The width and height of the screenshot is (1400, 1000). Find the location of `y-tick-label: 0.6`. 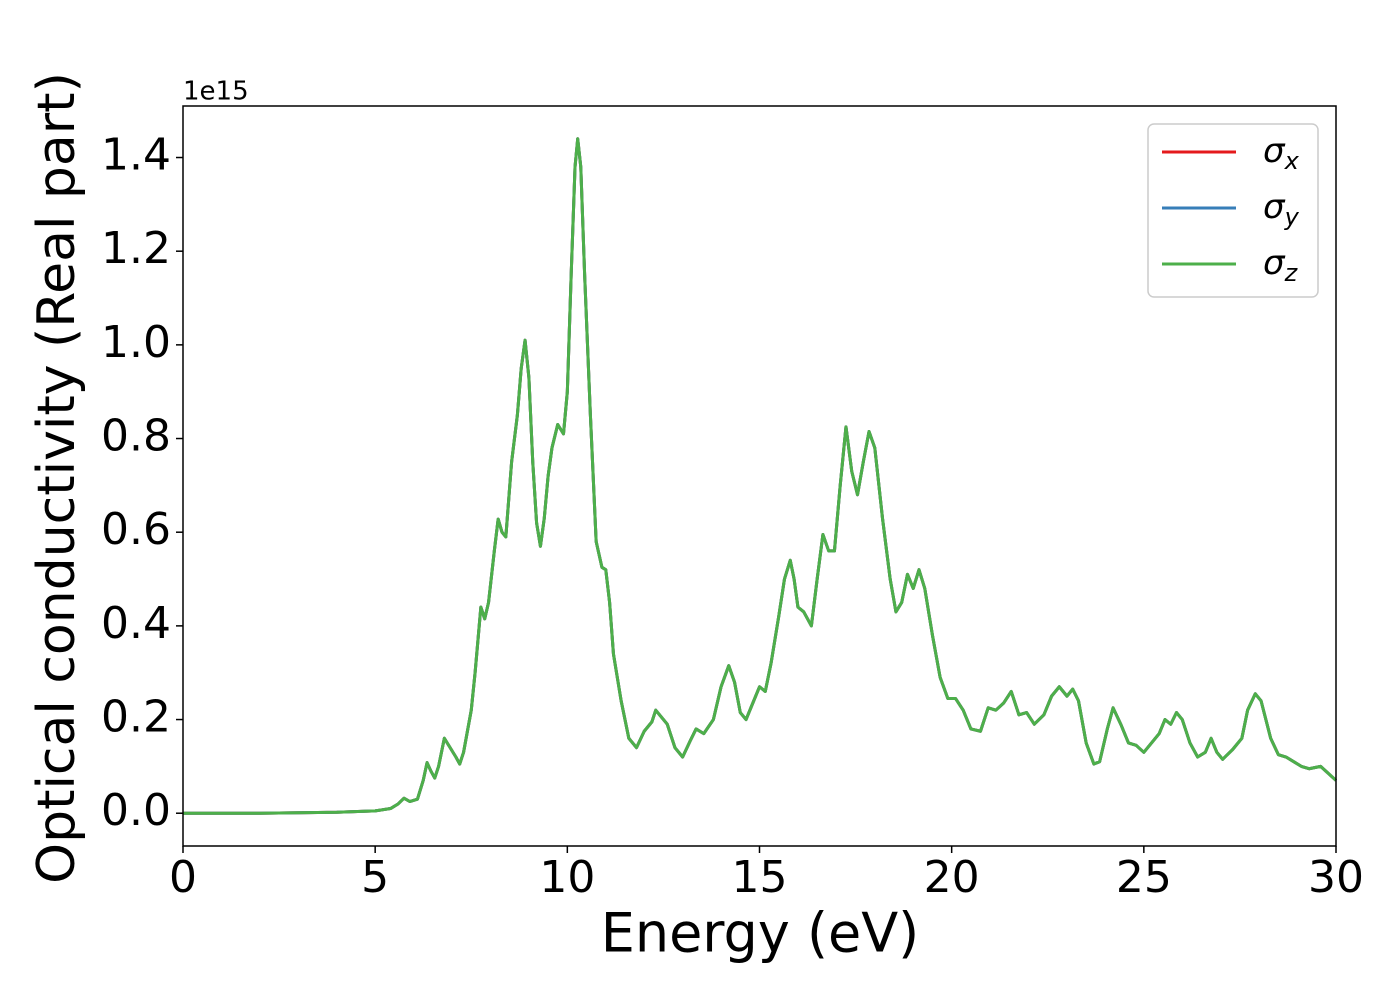

y-tick-label: 0.6 is located at coordinates (136, 529).